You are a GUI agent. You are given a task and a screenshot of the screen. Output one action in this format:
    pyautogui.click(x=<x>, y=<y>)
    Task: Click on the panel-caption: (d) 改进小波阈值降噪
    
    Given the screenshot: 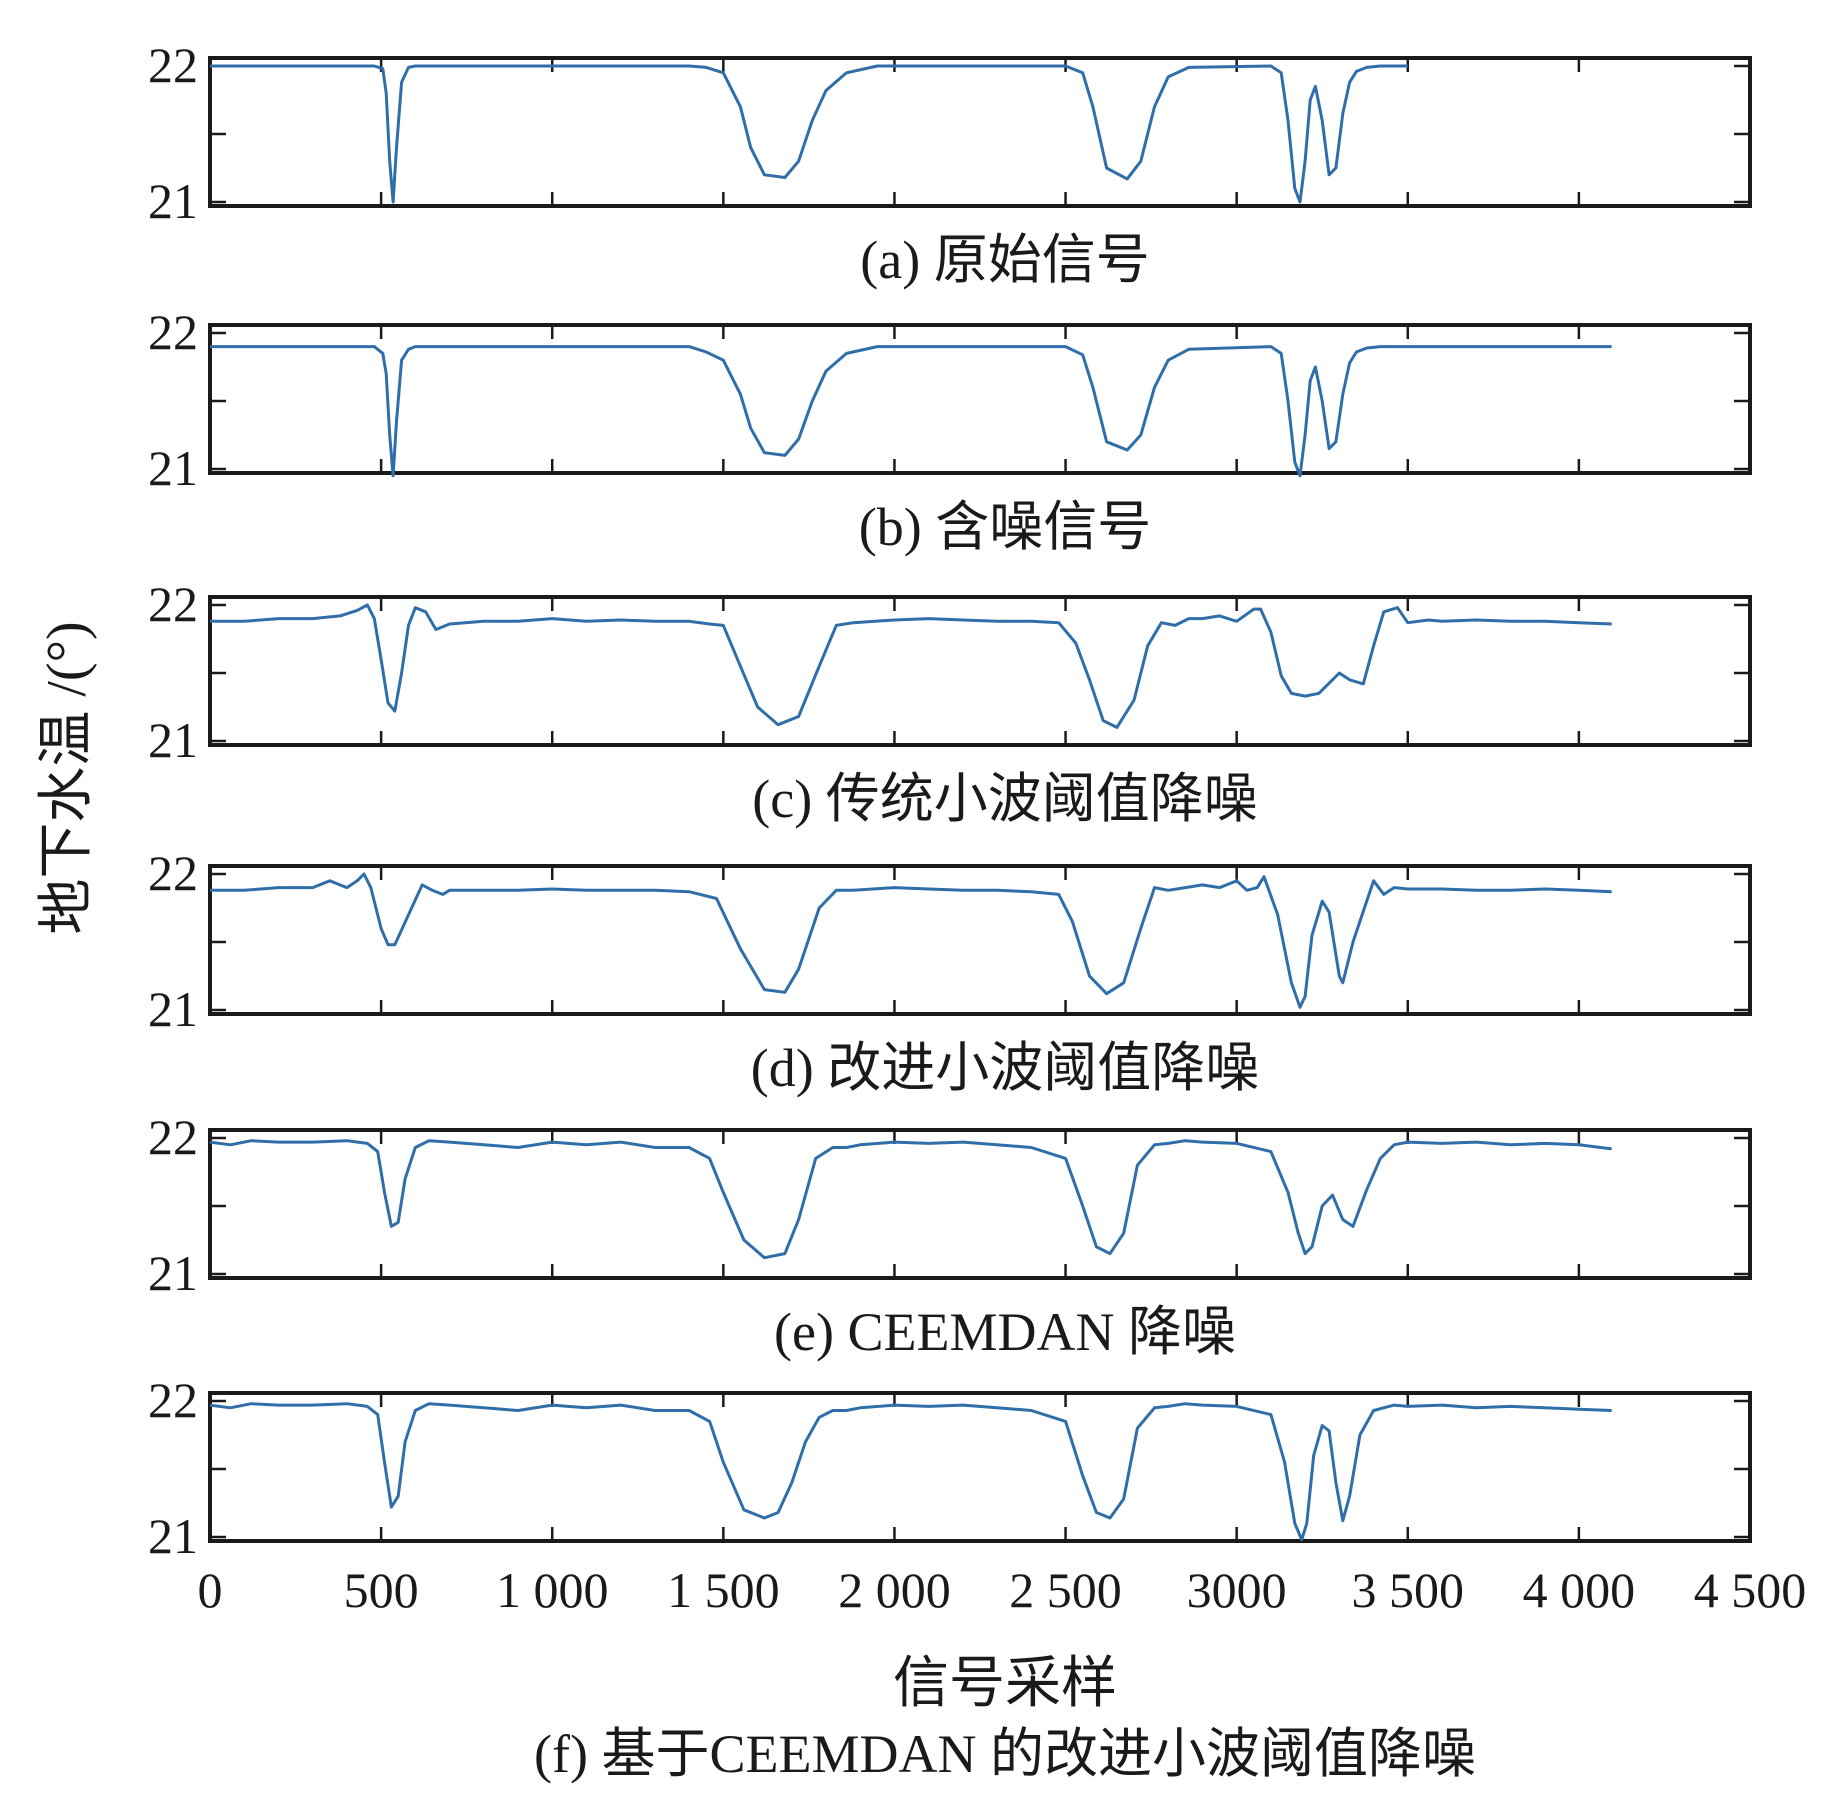 What is the action you would take?
    pyautogui.click(x=1005, y=1068)
    